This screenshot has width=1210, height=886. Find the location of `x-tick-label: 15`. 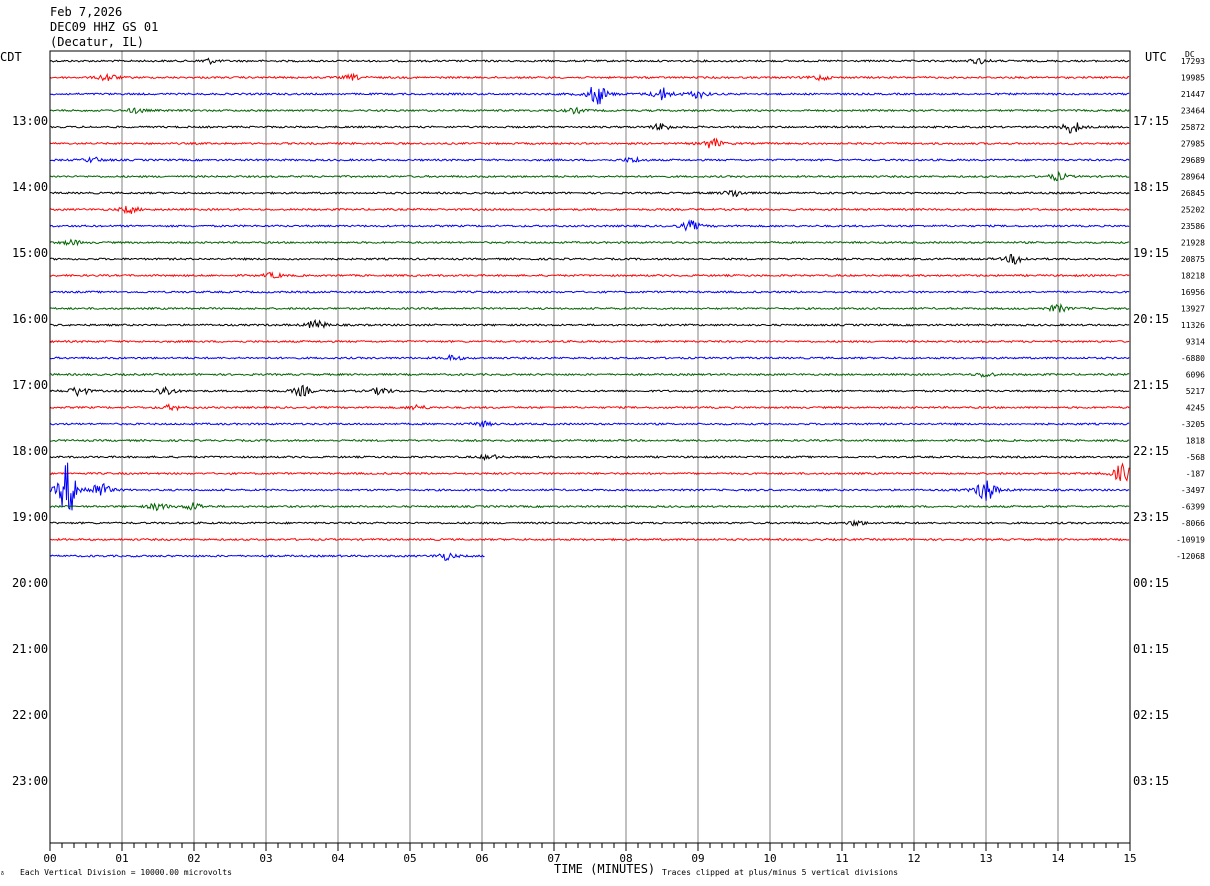

x-tick-label: 15 is located at coordinates (1129, 858).